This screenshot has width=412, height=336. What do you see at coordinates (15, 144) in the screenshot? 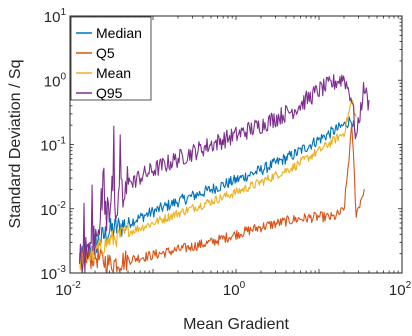
I see `y-axis-title: Standard Deviation / Sq` at bounding box center [15, 144].